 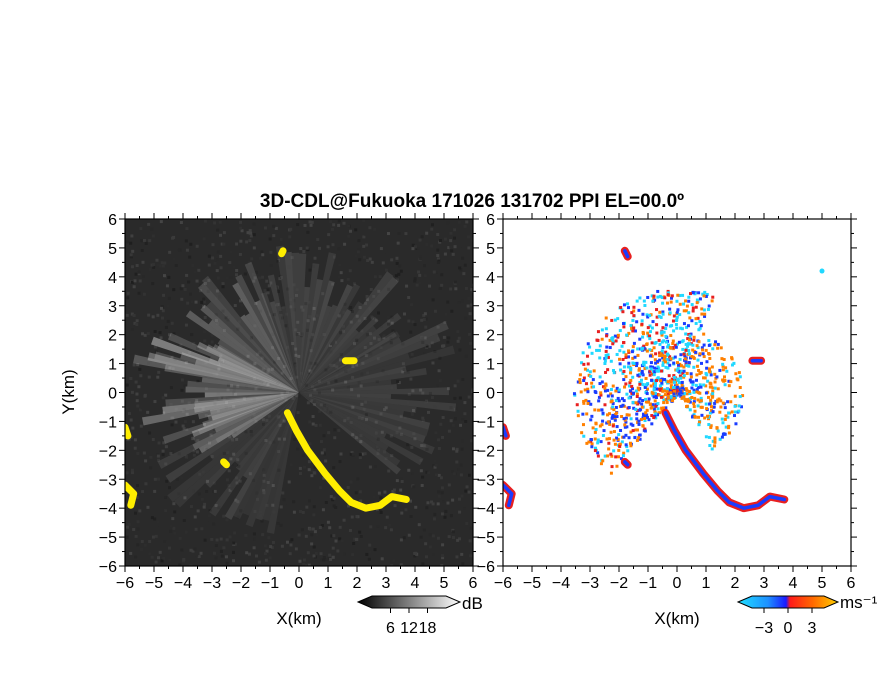 I want to click on velocity-x-tick-label: −5, so click(x=532, y=583).